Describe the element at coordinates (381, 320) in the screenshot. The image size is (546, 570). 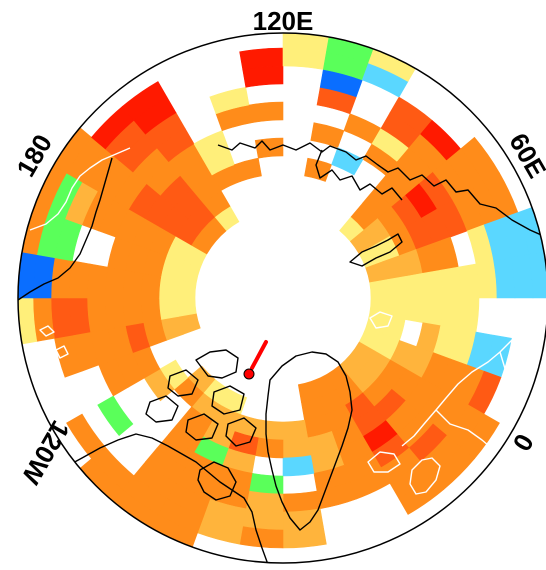
I see `coastline-svalbard` at that location.